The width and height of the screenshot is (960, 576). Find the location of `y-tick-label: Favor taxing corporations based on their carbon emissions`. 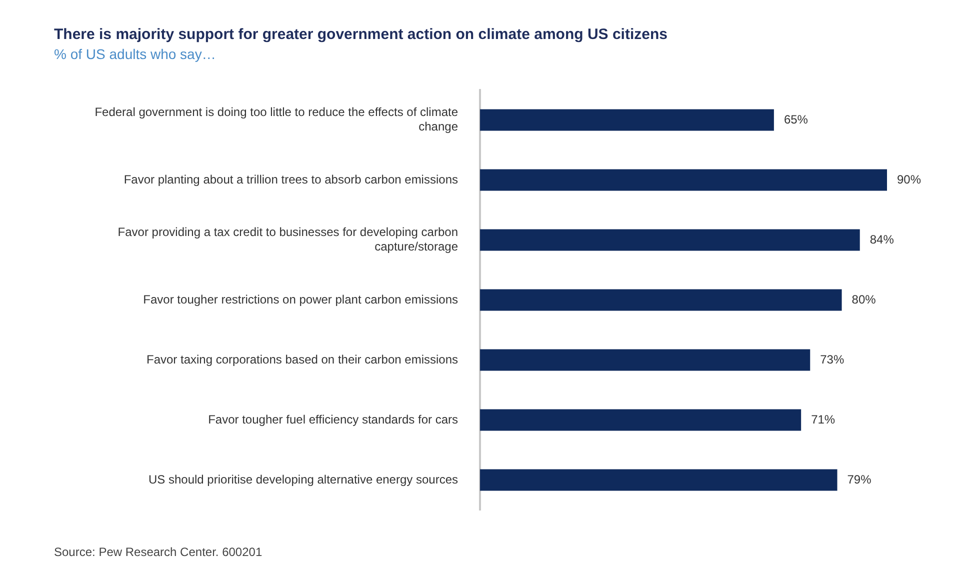

y-tick-label: Favor taxing corporations based on their carbon emissions is located at coordinates (302, 359).